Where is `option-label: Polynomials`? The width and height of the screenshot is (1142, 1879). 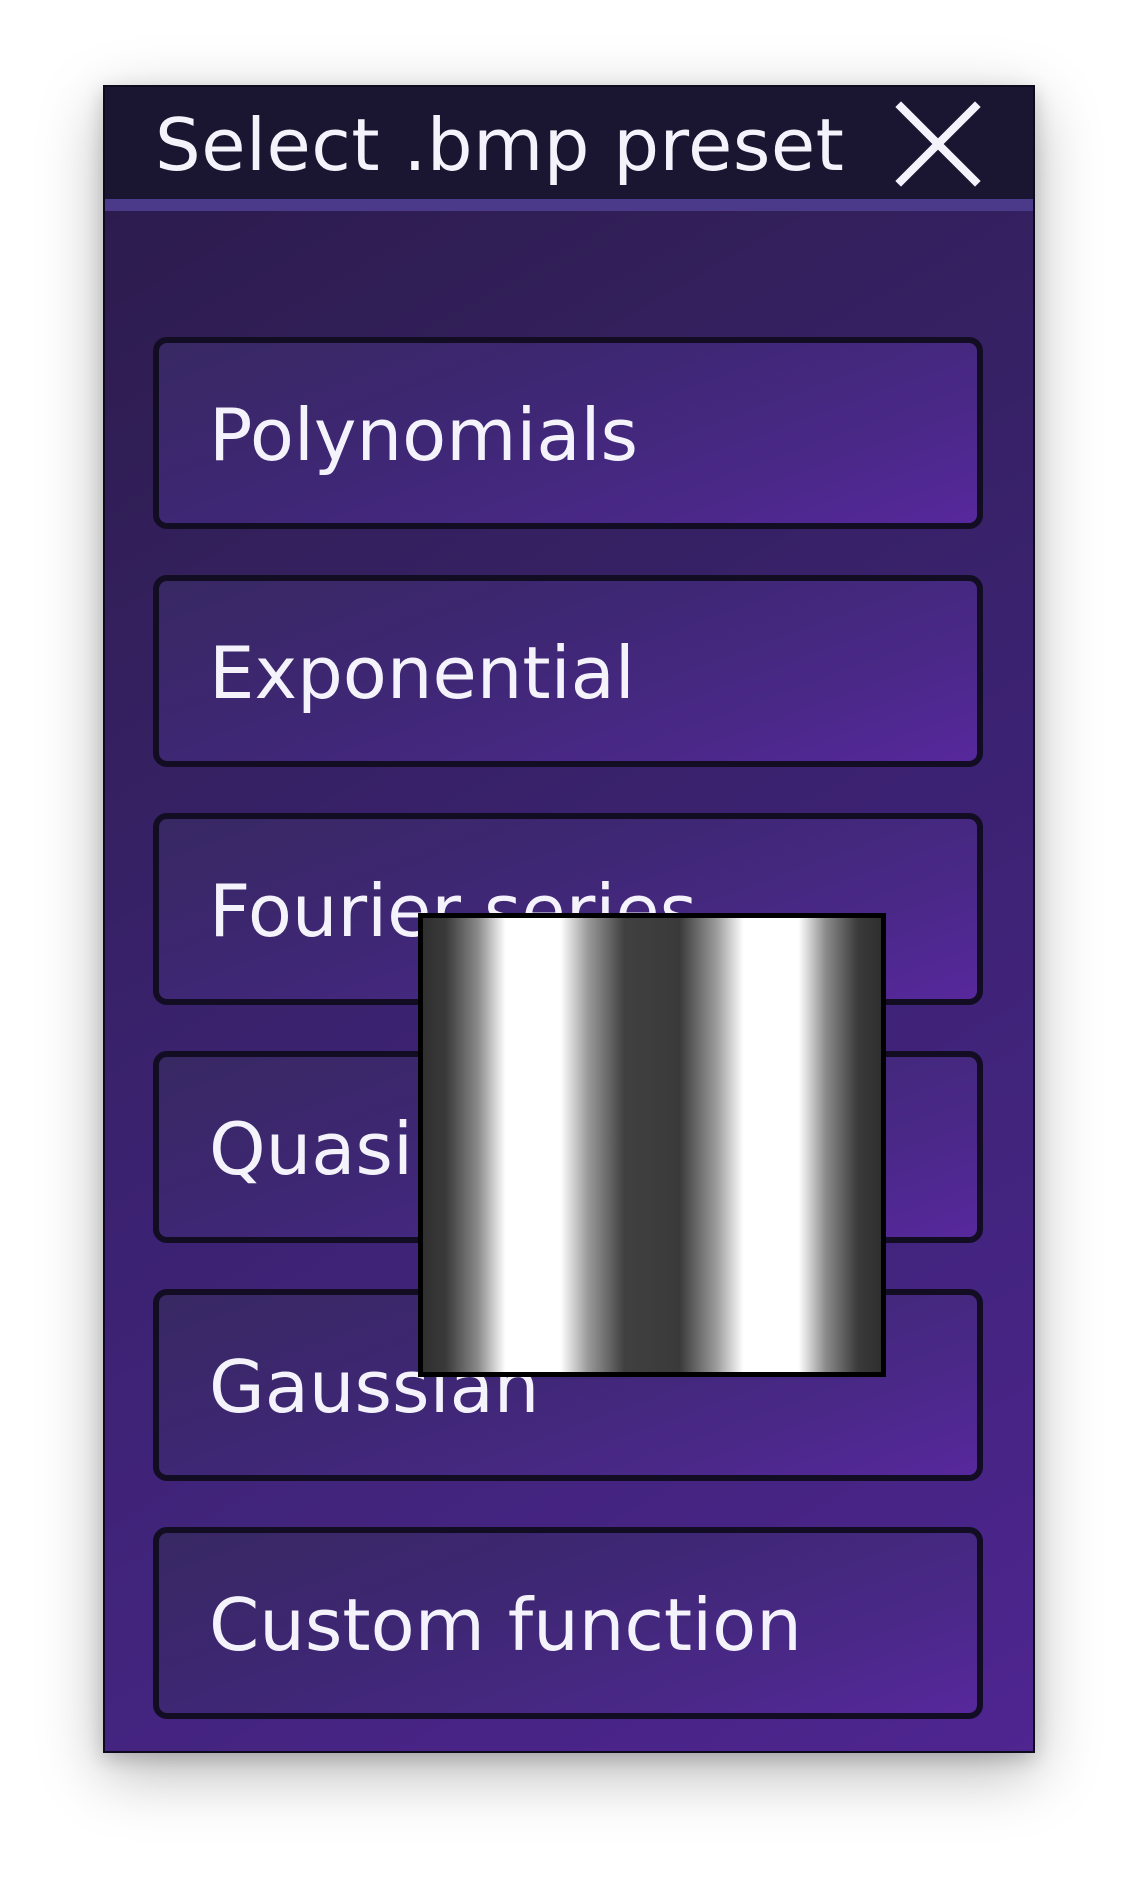
option-label: Polynomials is located at coordinates (423, 435).